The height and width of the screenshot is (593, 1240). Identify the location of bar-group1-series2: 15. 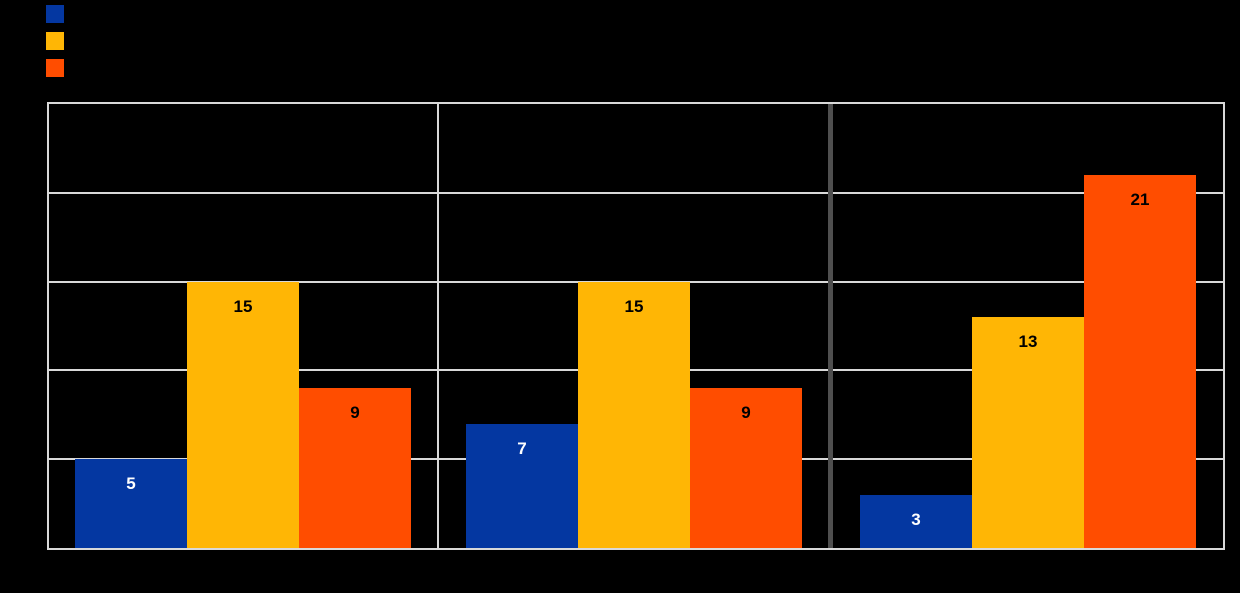
(243, 415).